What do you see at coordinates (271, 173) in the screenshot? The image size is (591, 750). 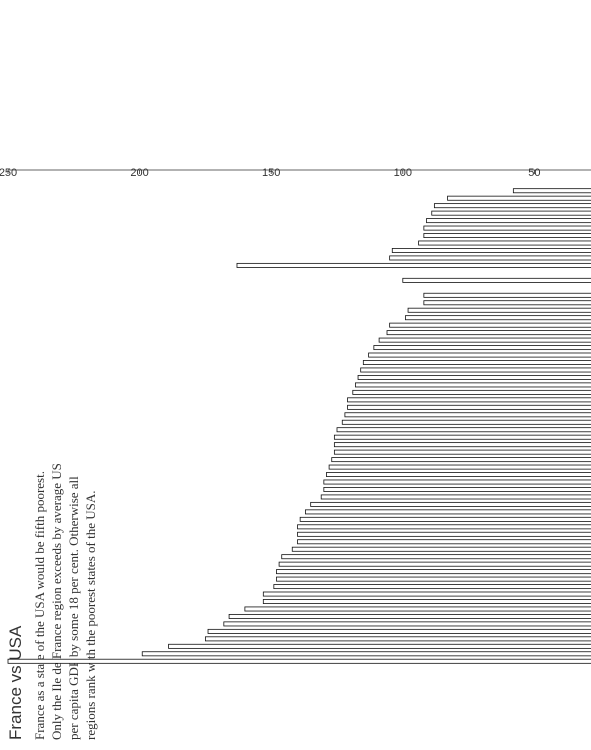 I see `y-tick-label: 150` at bounding box center [271, 173].